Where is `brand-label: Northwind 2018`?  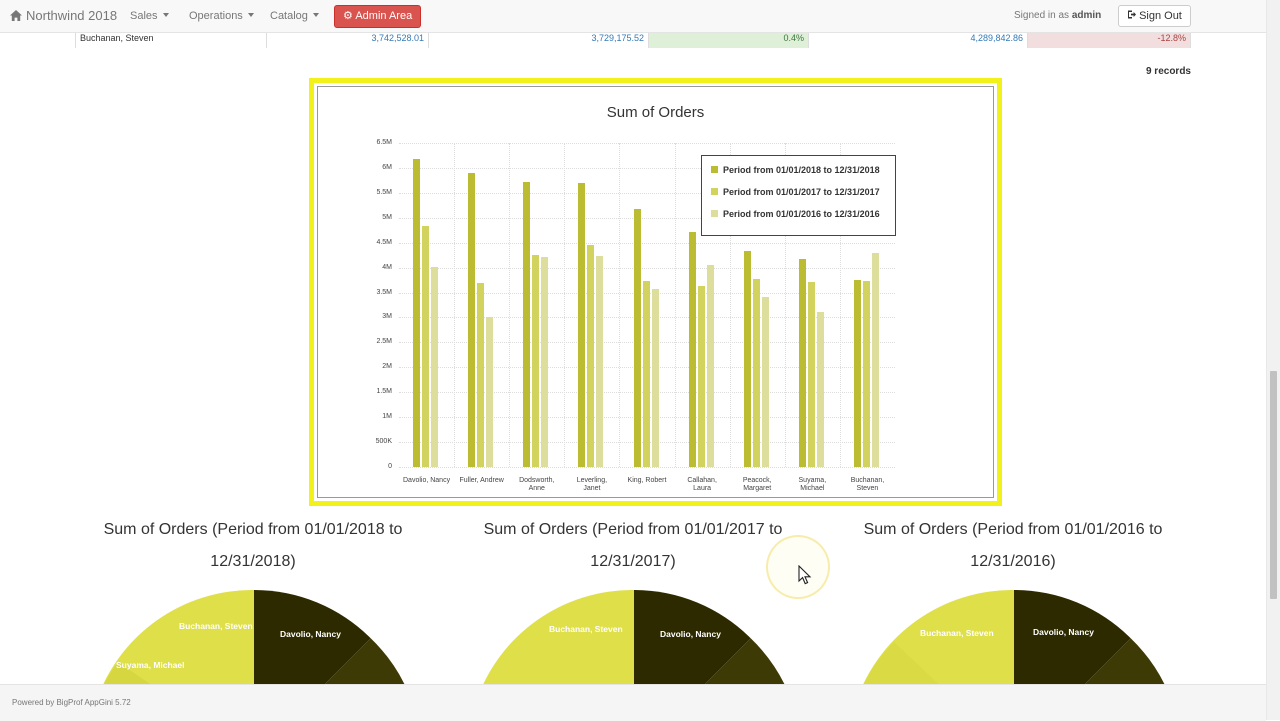
brand-label: Northwind 2018 is located at coordinates (72, 15).